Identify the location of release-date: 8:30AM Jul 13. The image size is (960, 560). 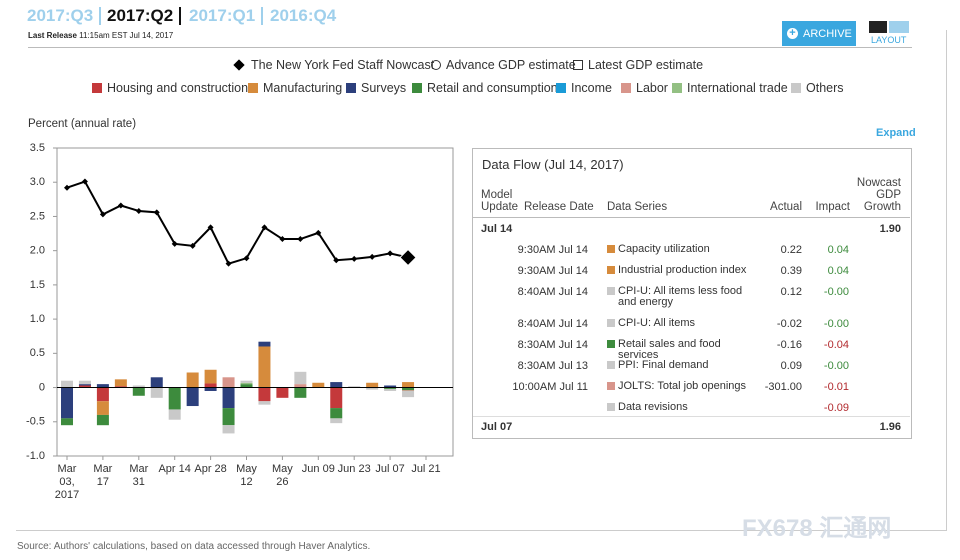
(552, 366).